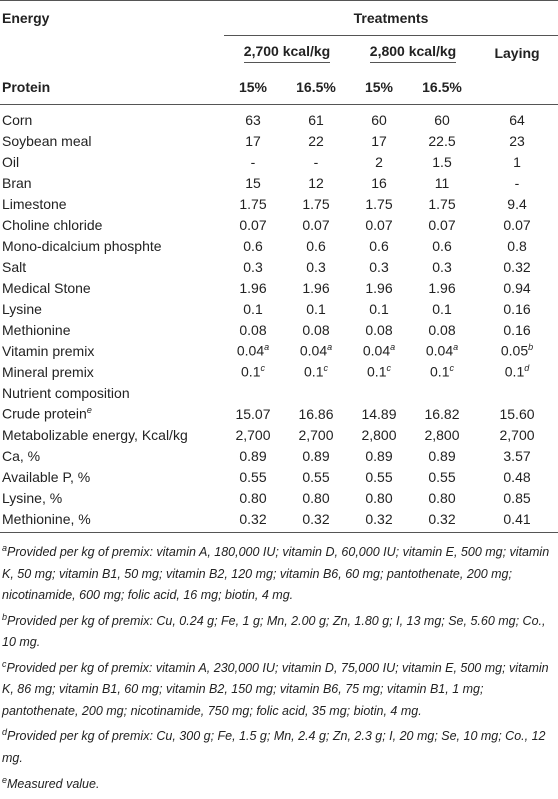  I want to click on row-label: Oil, so click(112, 161).